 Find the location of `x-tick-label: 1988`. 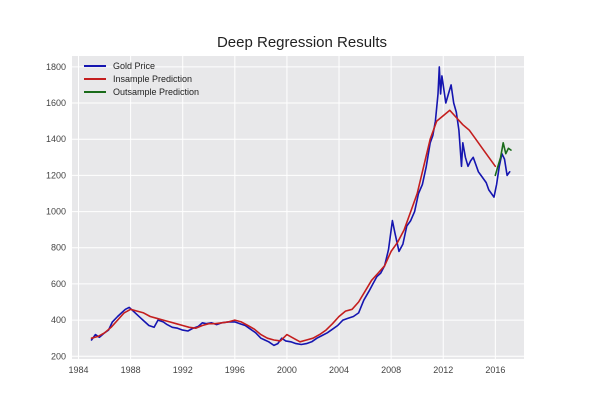

x-tick-label: 1988 is located at coordinates (131, 370).